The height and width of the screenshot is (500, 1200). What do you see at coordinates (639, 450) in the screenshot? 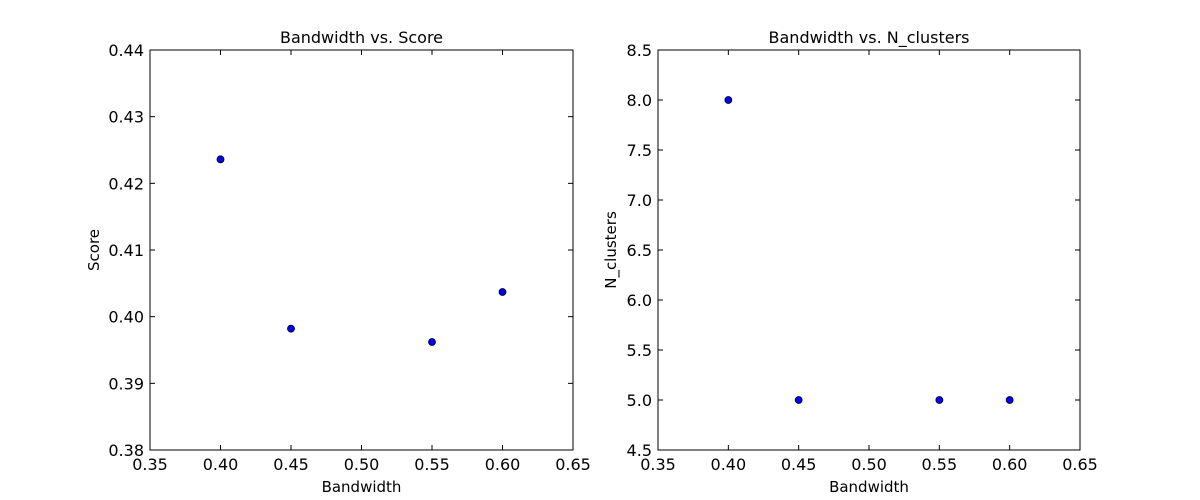
I see `y-tick-label: 4.5` at bounding box center [639, 450].